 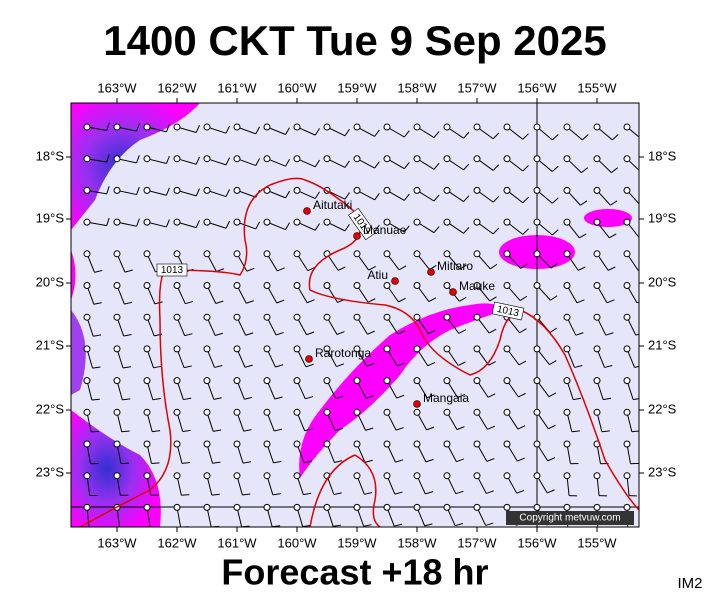 What do you see at coordinates (446, 398) in the screenshot?
I see `place-name: Mangaia` at bounding box center [446, 398].